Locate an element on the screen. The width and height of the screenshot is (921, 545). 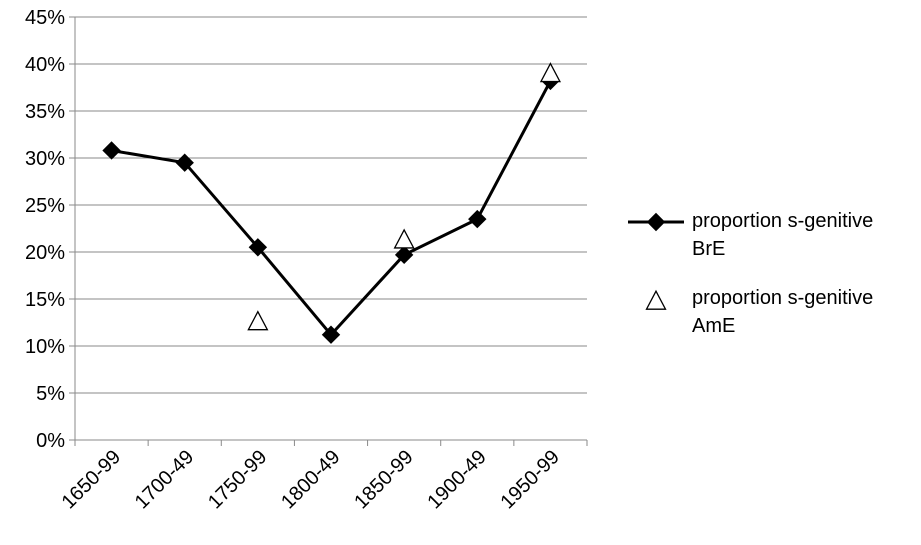
legend-entry-1: proportion s-genitive AmE is located at coordinates (759, 312).